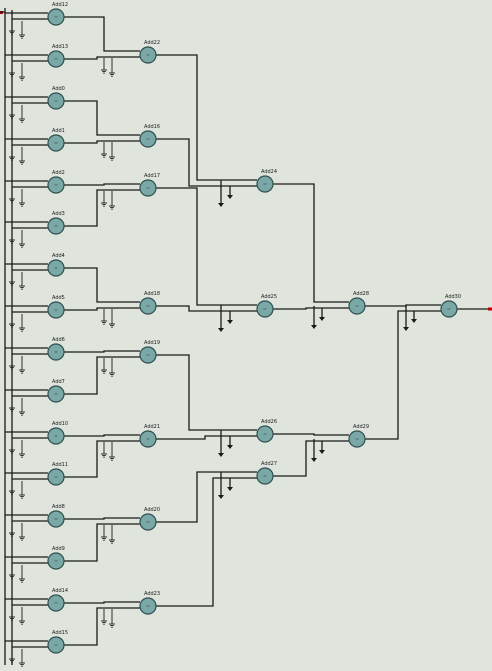 This screenshot has width=492, height=671. I want to click on ground-Add4-a, so click(12, 279).